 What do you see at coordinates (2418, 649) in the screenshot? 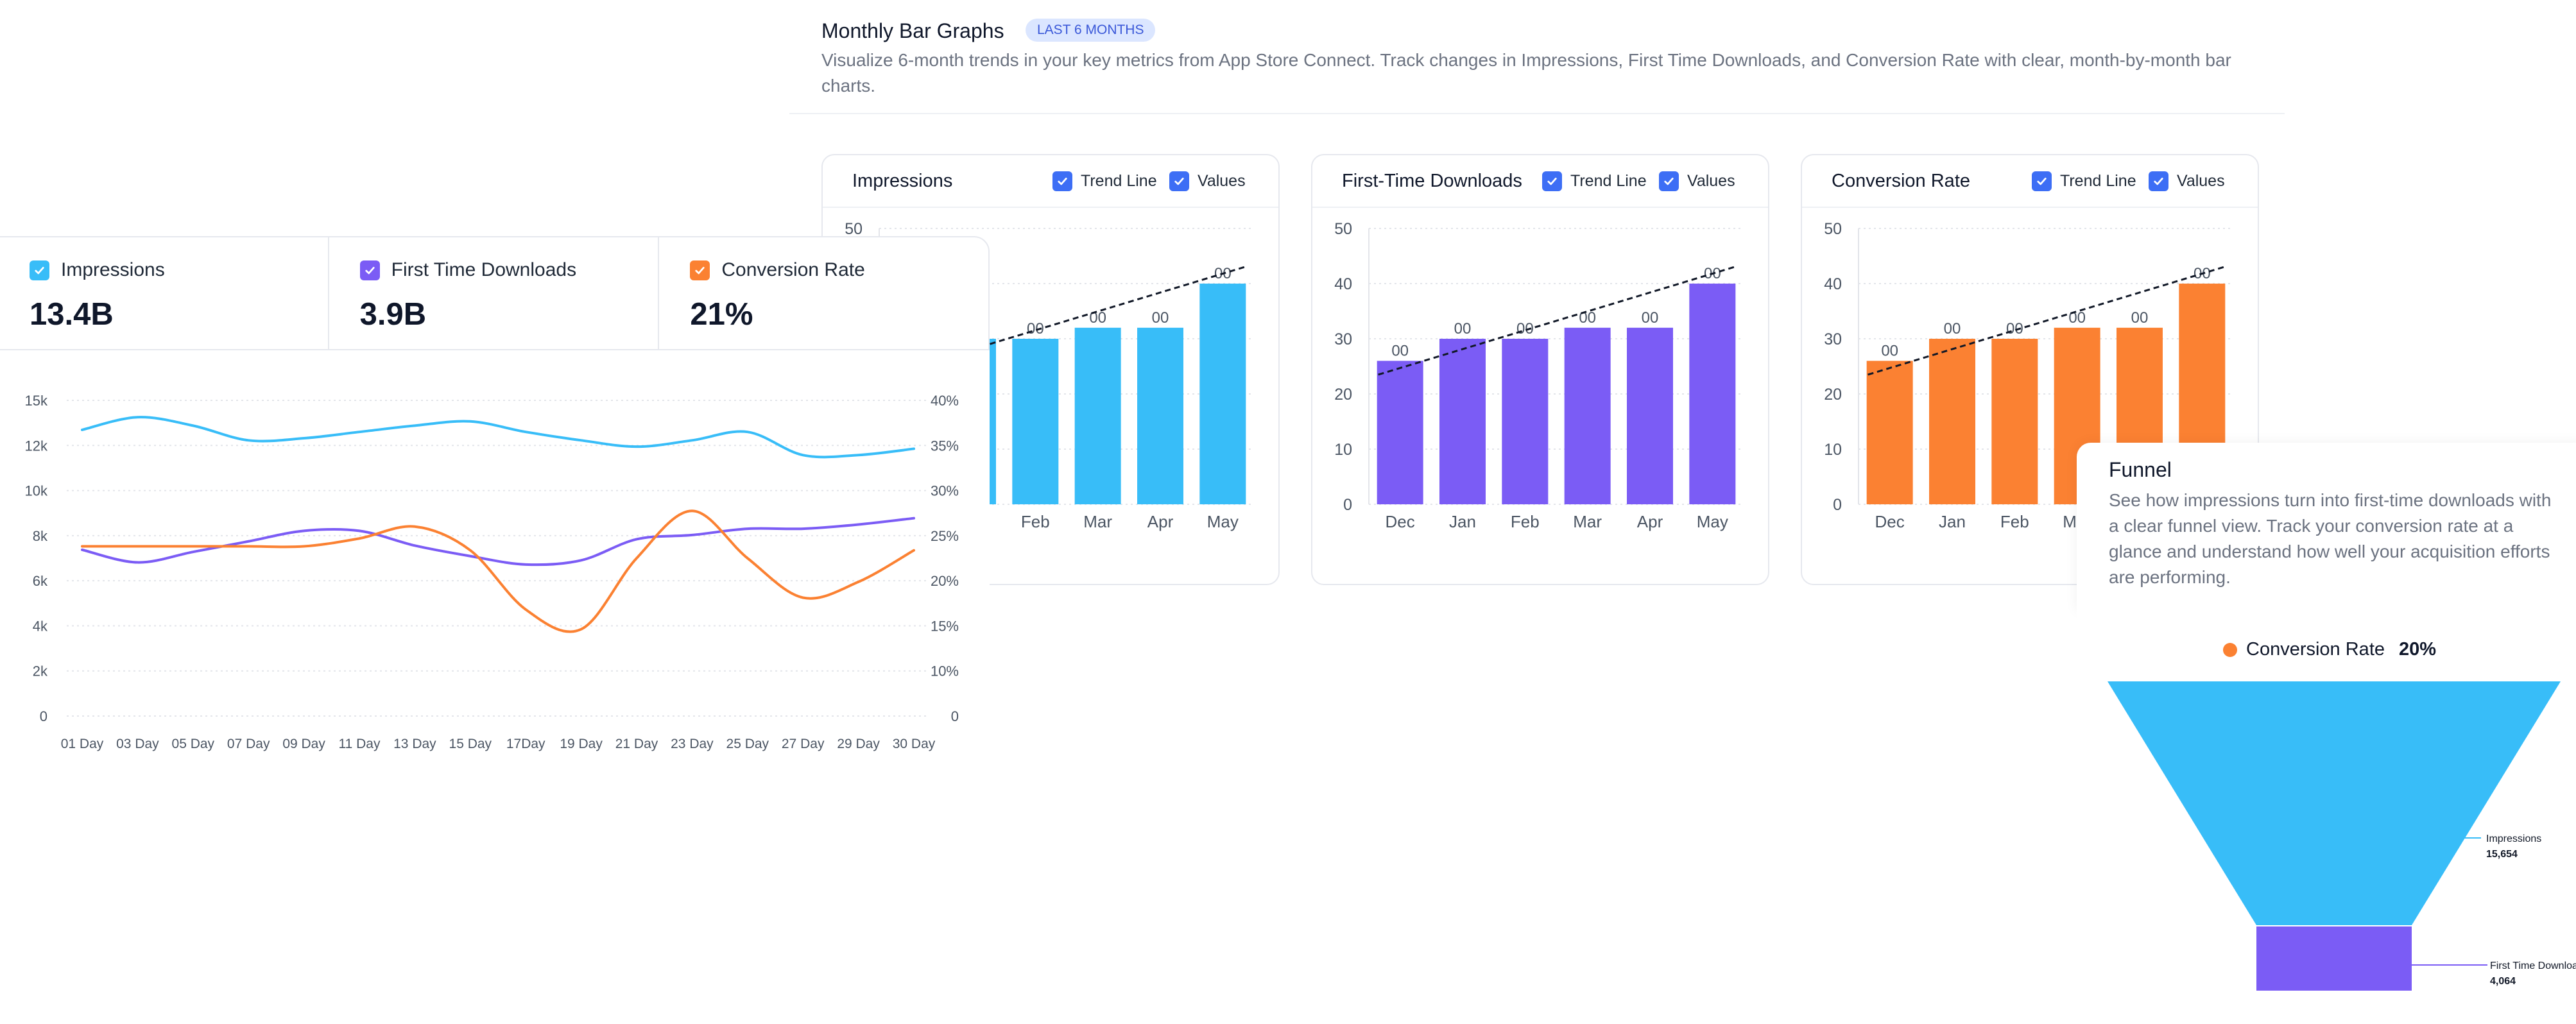
I see `conversion-rate-value: 20%` at bounding box center [2418, 649].